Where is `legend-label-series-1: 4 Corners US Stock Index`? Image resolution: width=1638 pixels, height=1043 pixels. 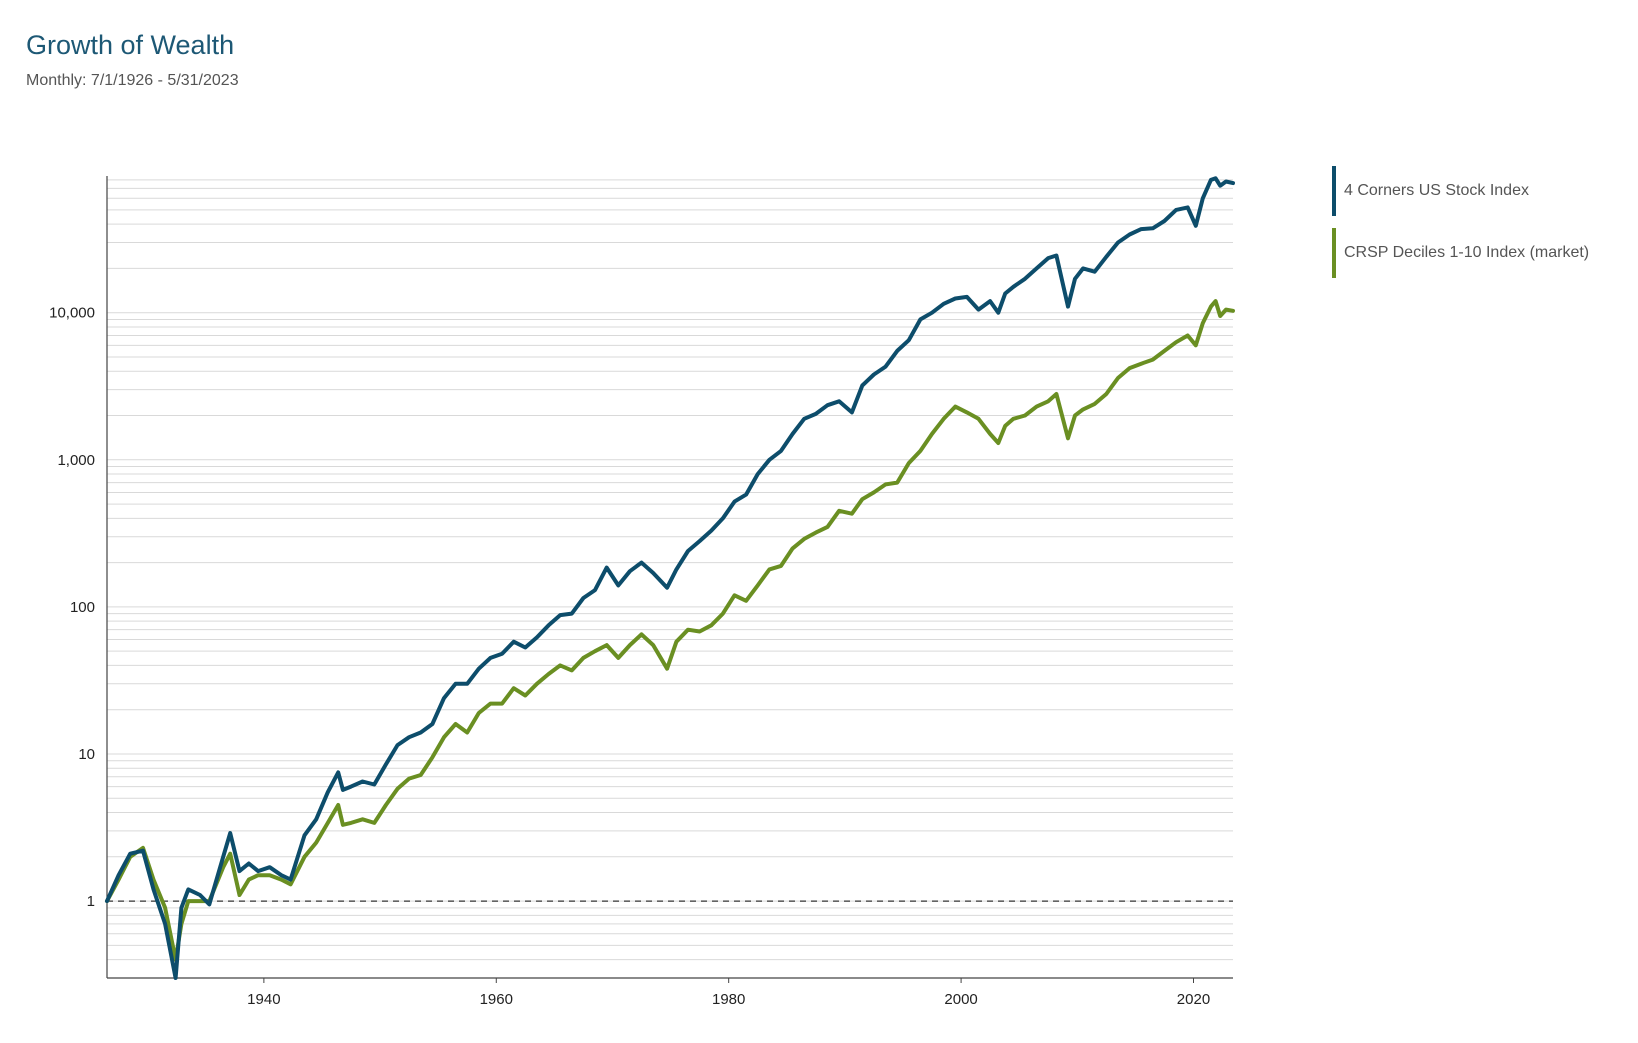
legend-label-series-1: 4 Corners US Stock Index is located at coordinates (1436, 190).